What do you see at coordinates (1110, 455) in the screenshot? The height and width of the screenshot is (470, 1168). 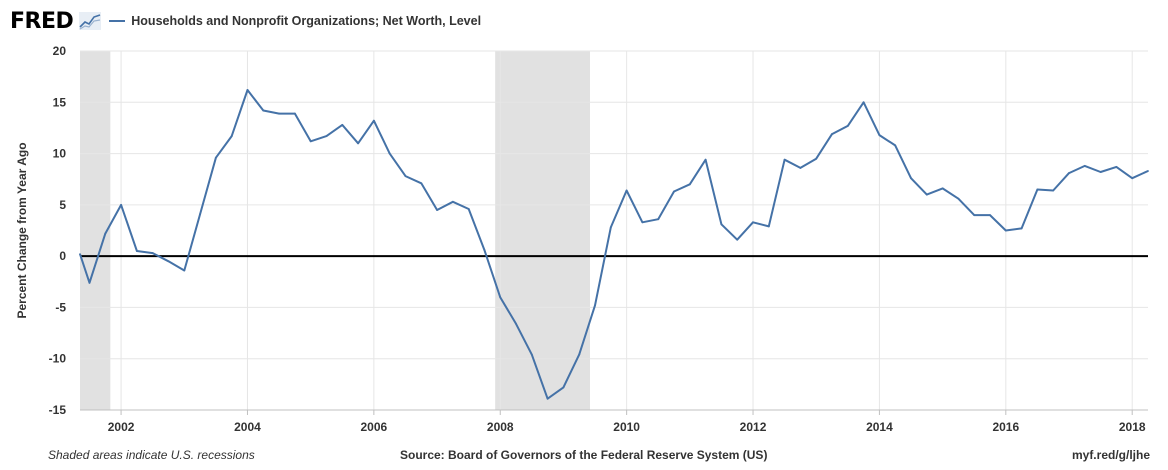 I see `short-url-link: myf.red/g/ljhe` at bounding box center [1110, 455].